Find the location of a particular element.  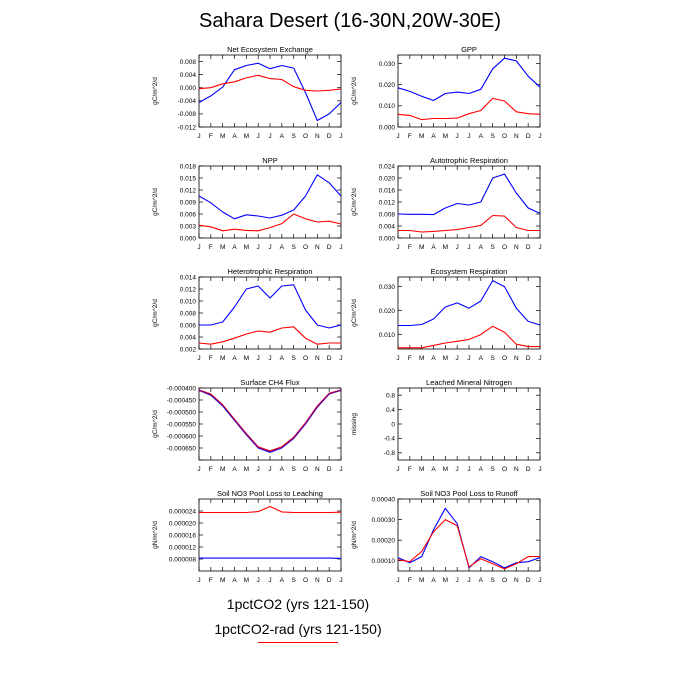

panel-title: Soil NO3 Pool Loss to Runoff is located at coordinates (469, 493).